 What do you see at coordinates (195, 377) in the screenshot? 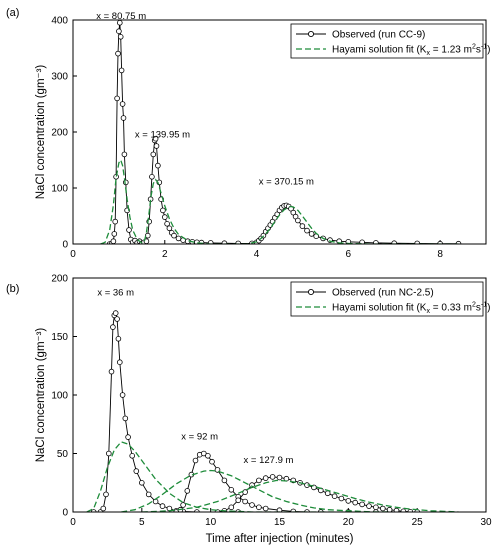
I see `panel-b-annotations: x = 36 m x = 92 m x = 127.9 m` at bounding box center [195, 377].